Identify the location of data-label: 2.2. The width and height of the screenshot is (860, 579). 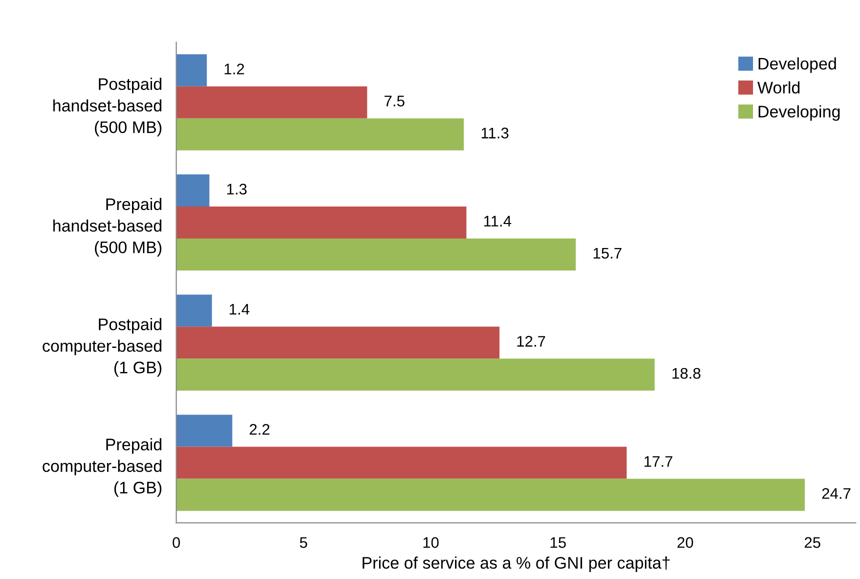
(260, 429).